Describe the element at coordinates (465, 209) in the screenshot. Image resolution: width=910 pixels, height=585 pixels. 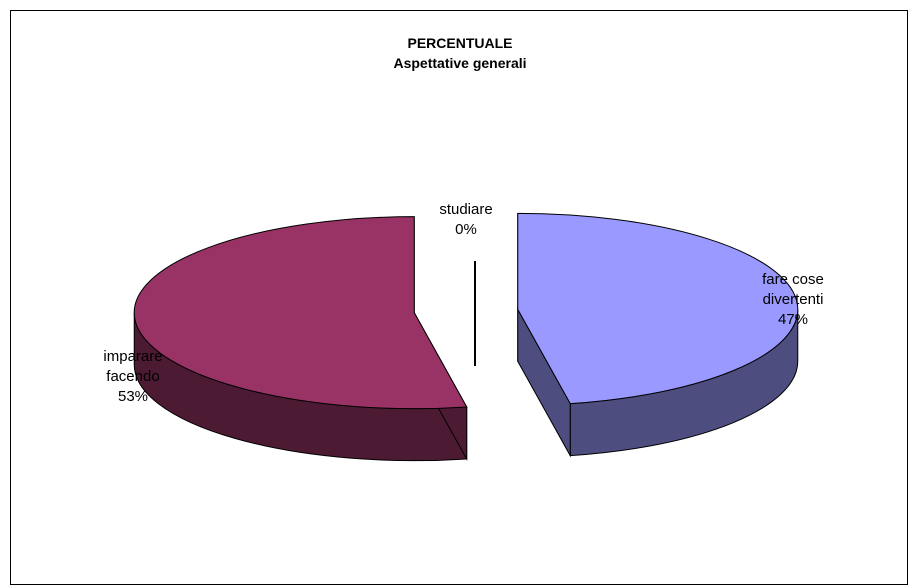
I see `slice-name-1-0: studiare` at that location.